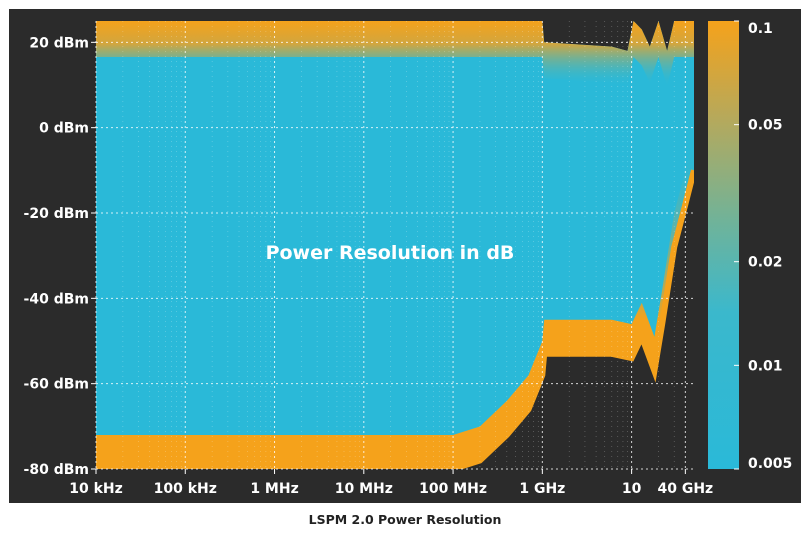  What do you see at coordinates (64, 129) in the screenshot?
I see `y-tick-label-1: 0 dBm` at bounding box center [64, 129].